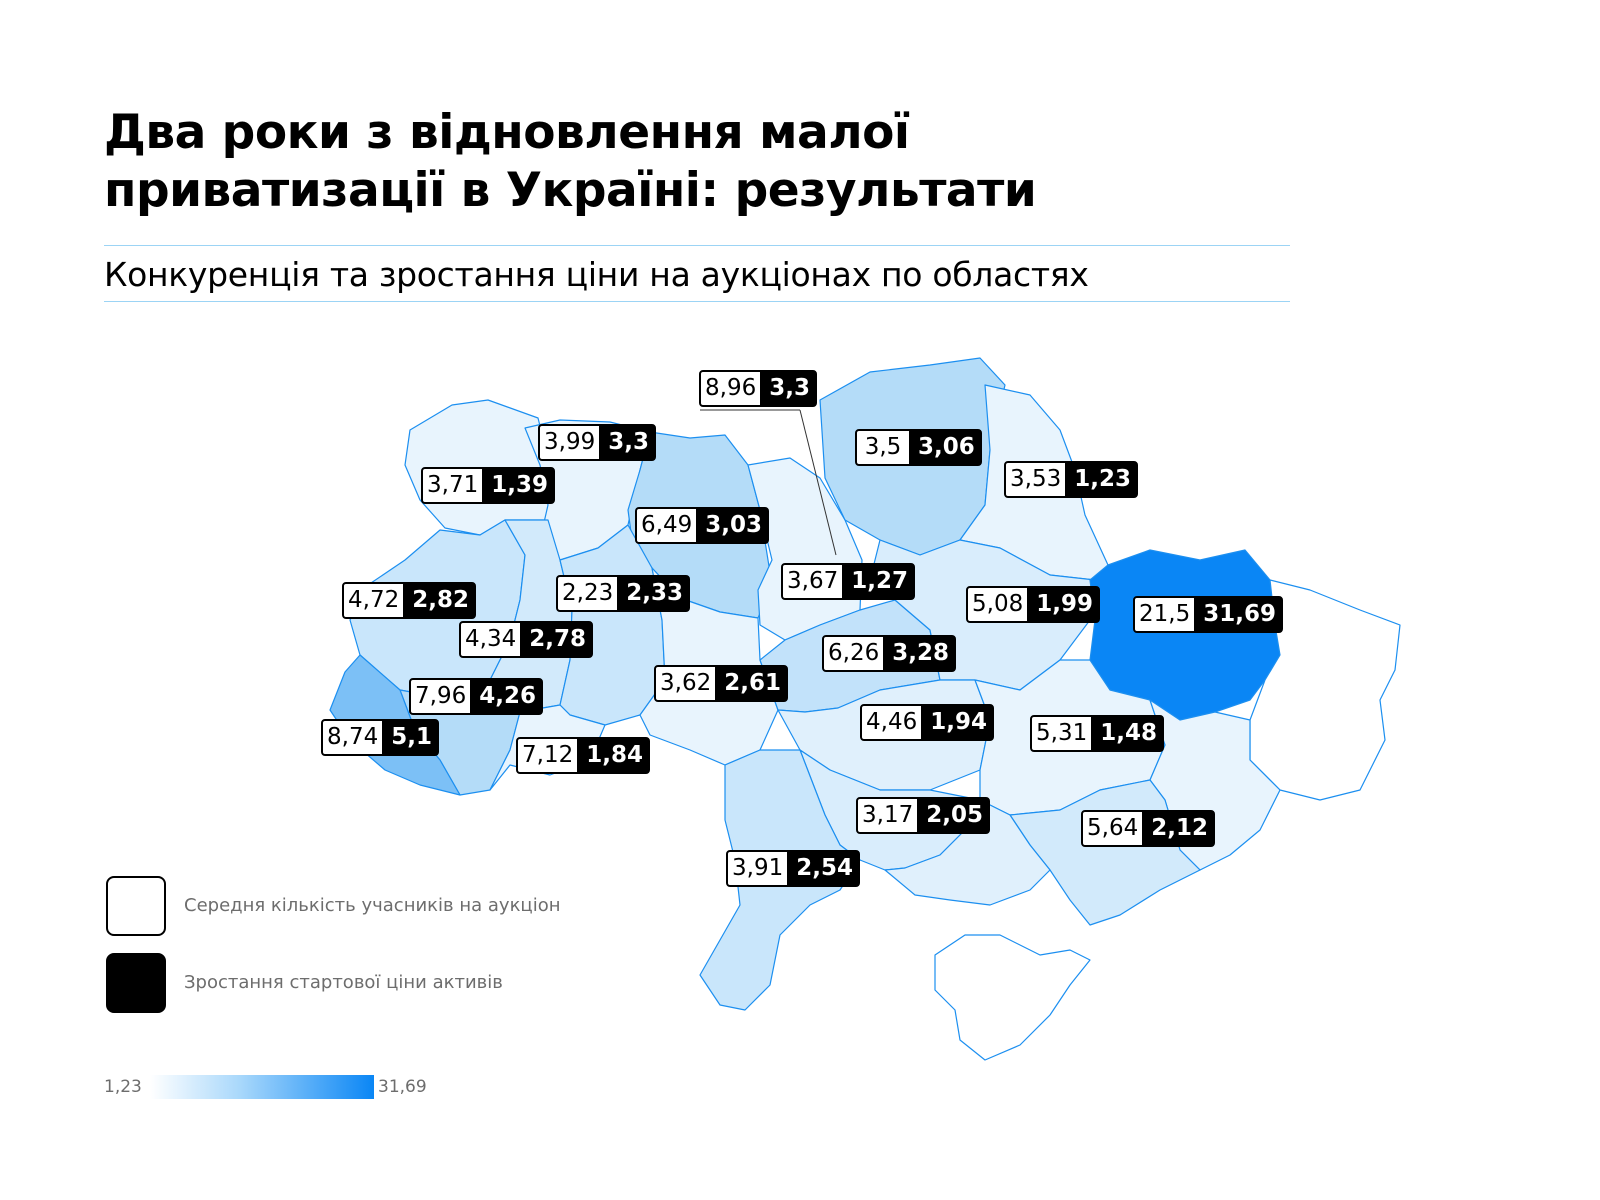 The height and width of the screenshot is (1200, 1600). I want to click on participants-value: 3,67, so click(813, 581).